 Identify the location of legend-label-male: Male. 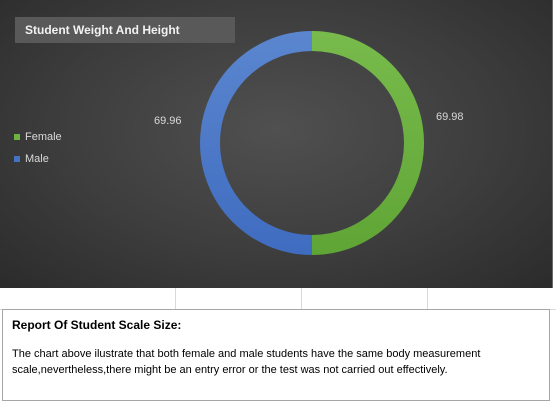
(37, 159).